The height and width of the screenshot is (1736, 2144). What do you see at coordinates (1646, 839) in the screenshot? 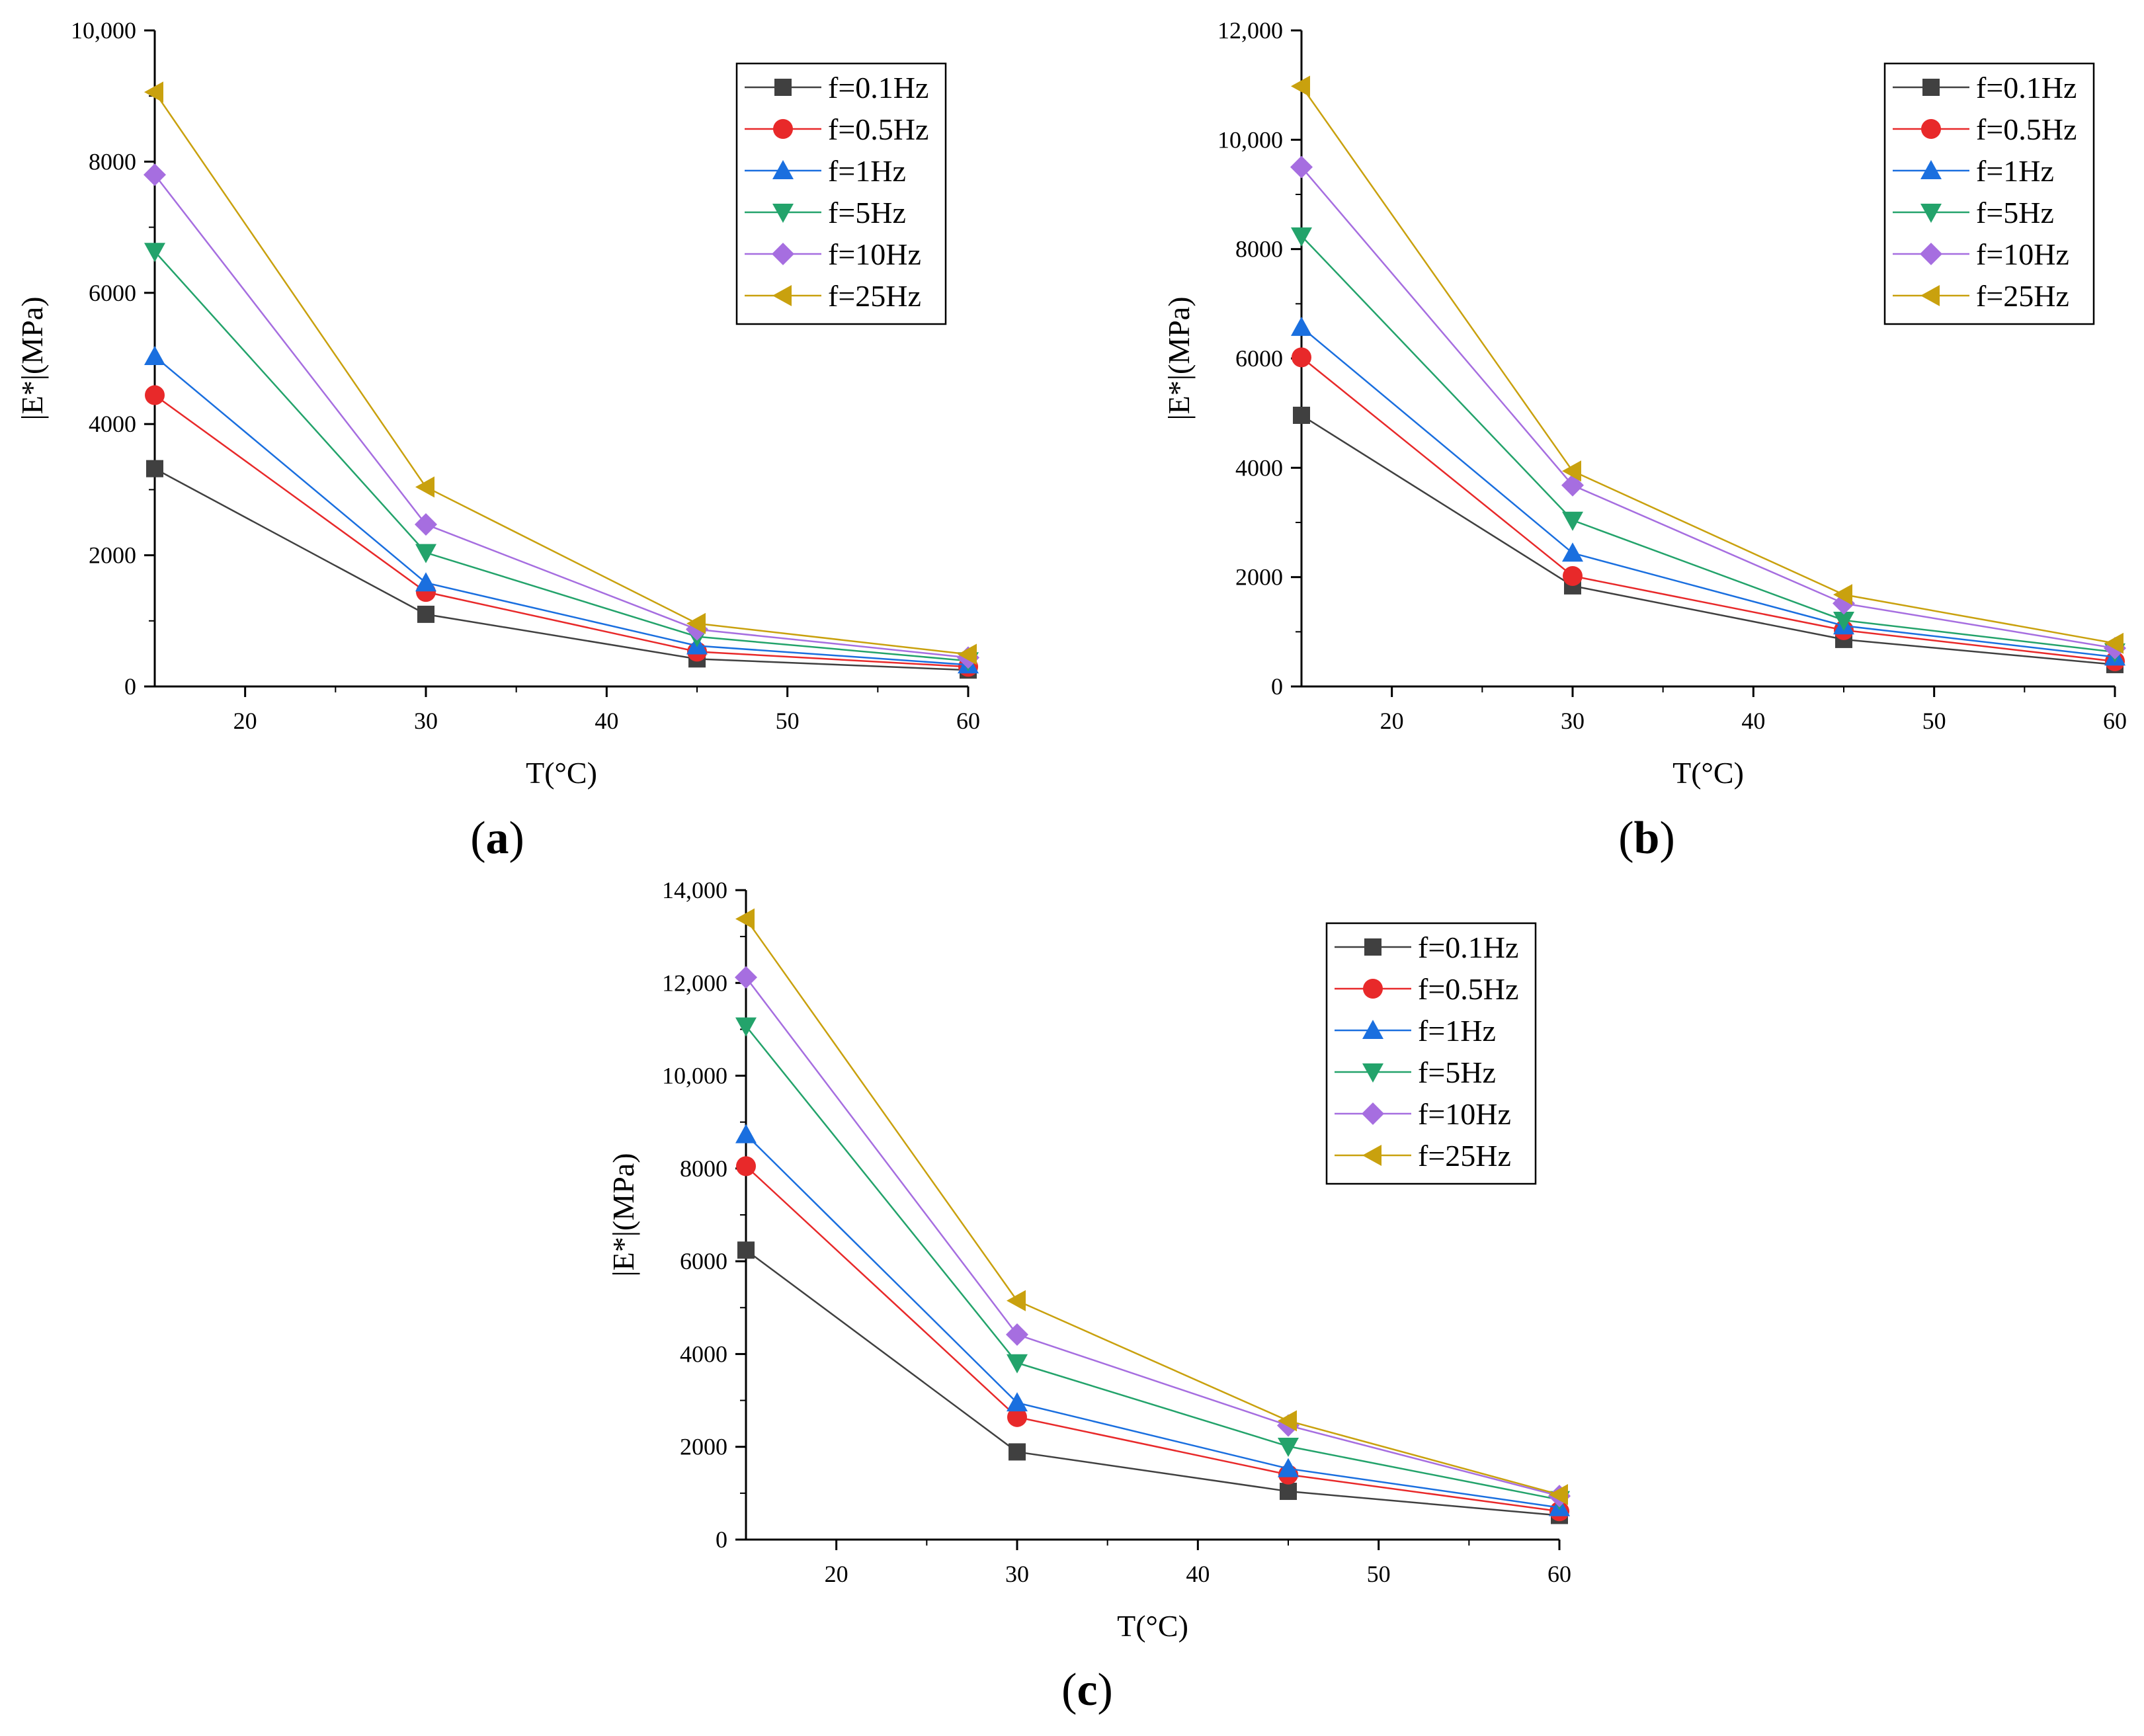
I see `panel-label: (b)` at bounding box center [1646, 839].